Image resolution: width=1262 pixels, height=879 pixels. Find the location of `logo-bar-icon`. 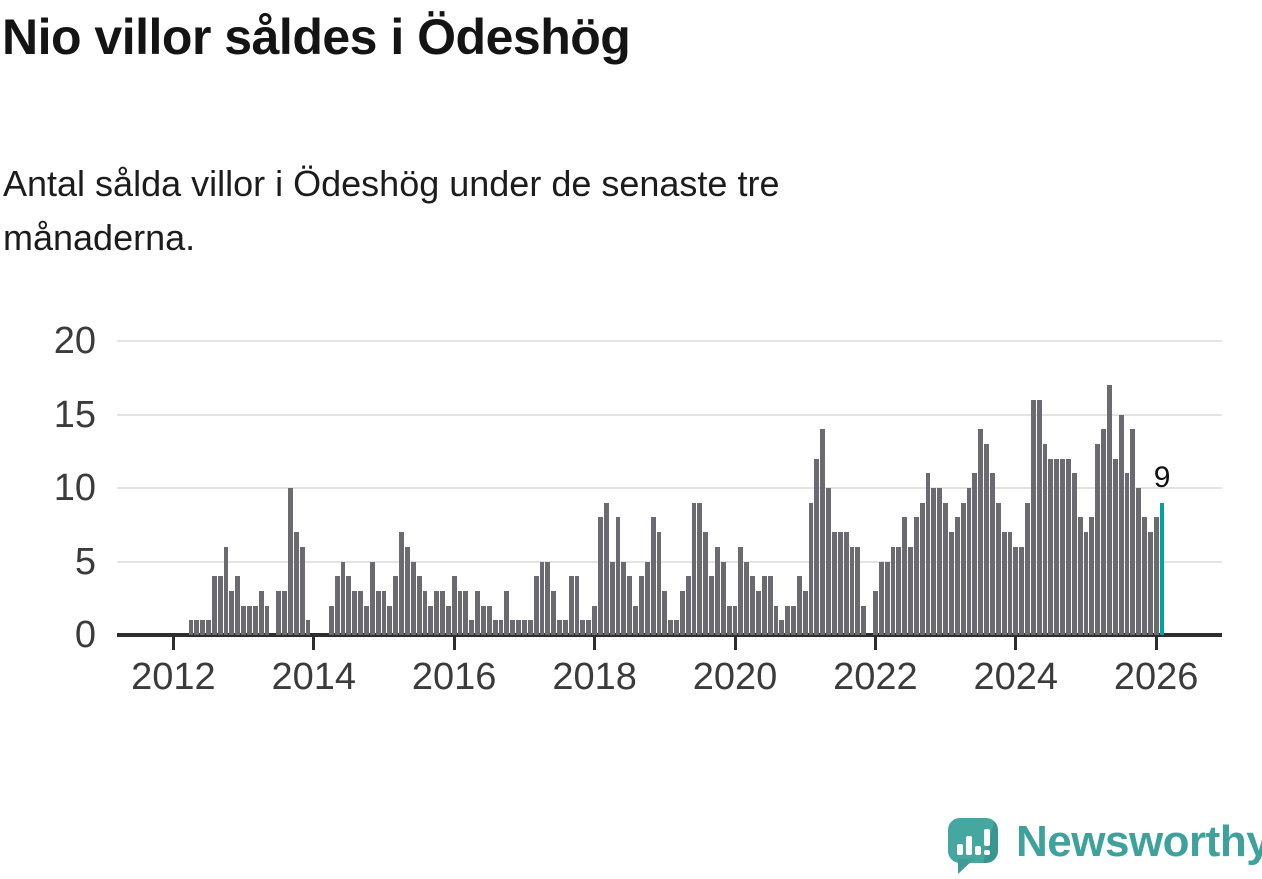

logo-bar-icon is located at coordinates (960, 849).